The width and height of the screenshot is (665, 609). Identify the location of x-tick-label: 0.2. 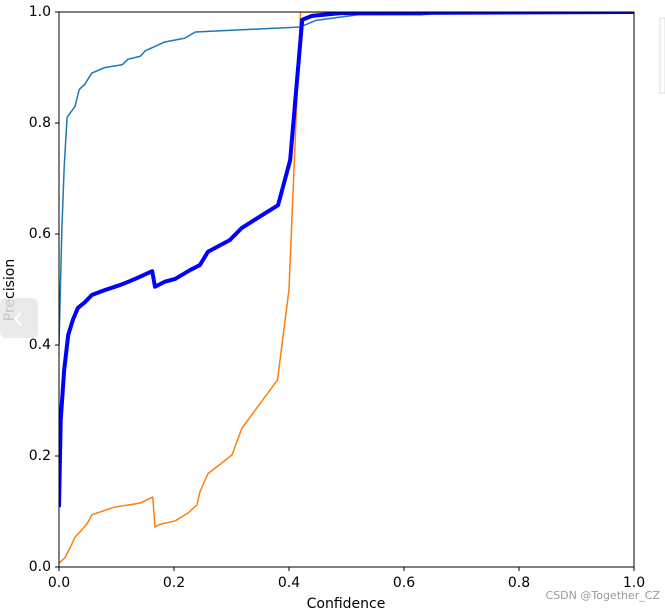
(174, 583).